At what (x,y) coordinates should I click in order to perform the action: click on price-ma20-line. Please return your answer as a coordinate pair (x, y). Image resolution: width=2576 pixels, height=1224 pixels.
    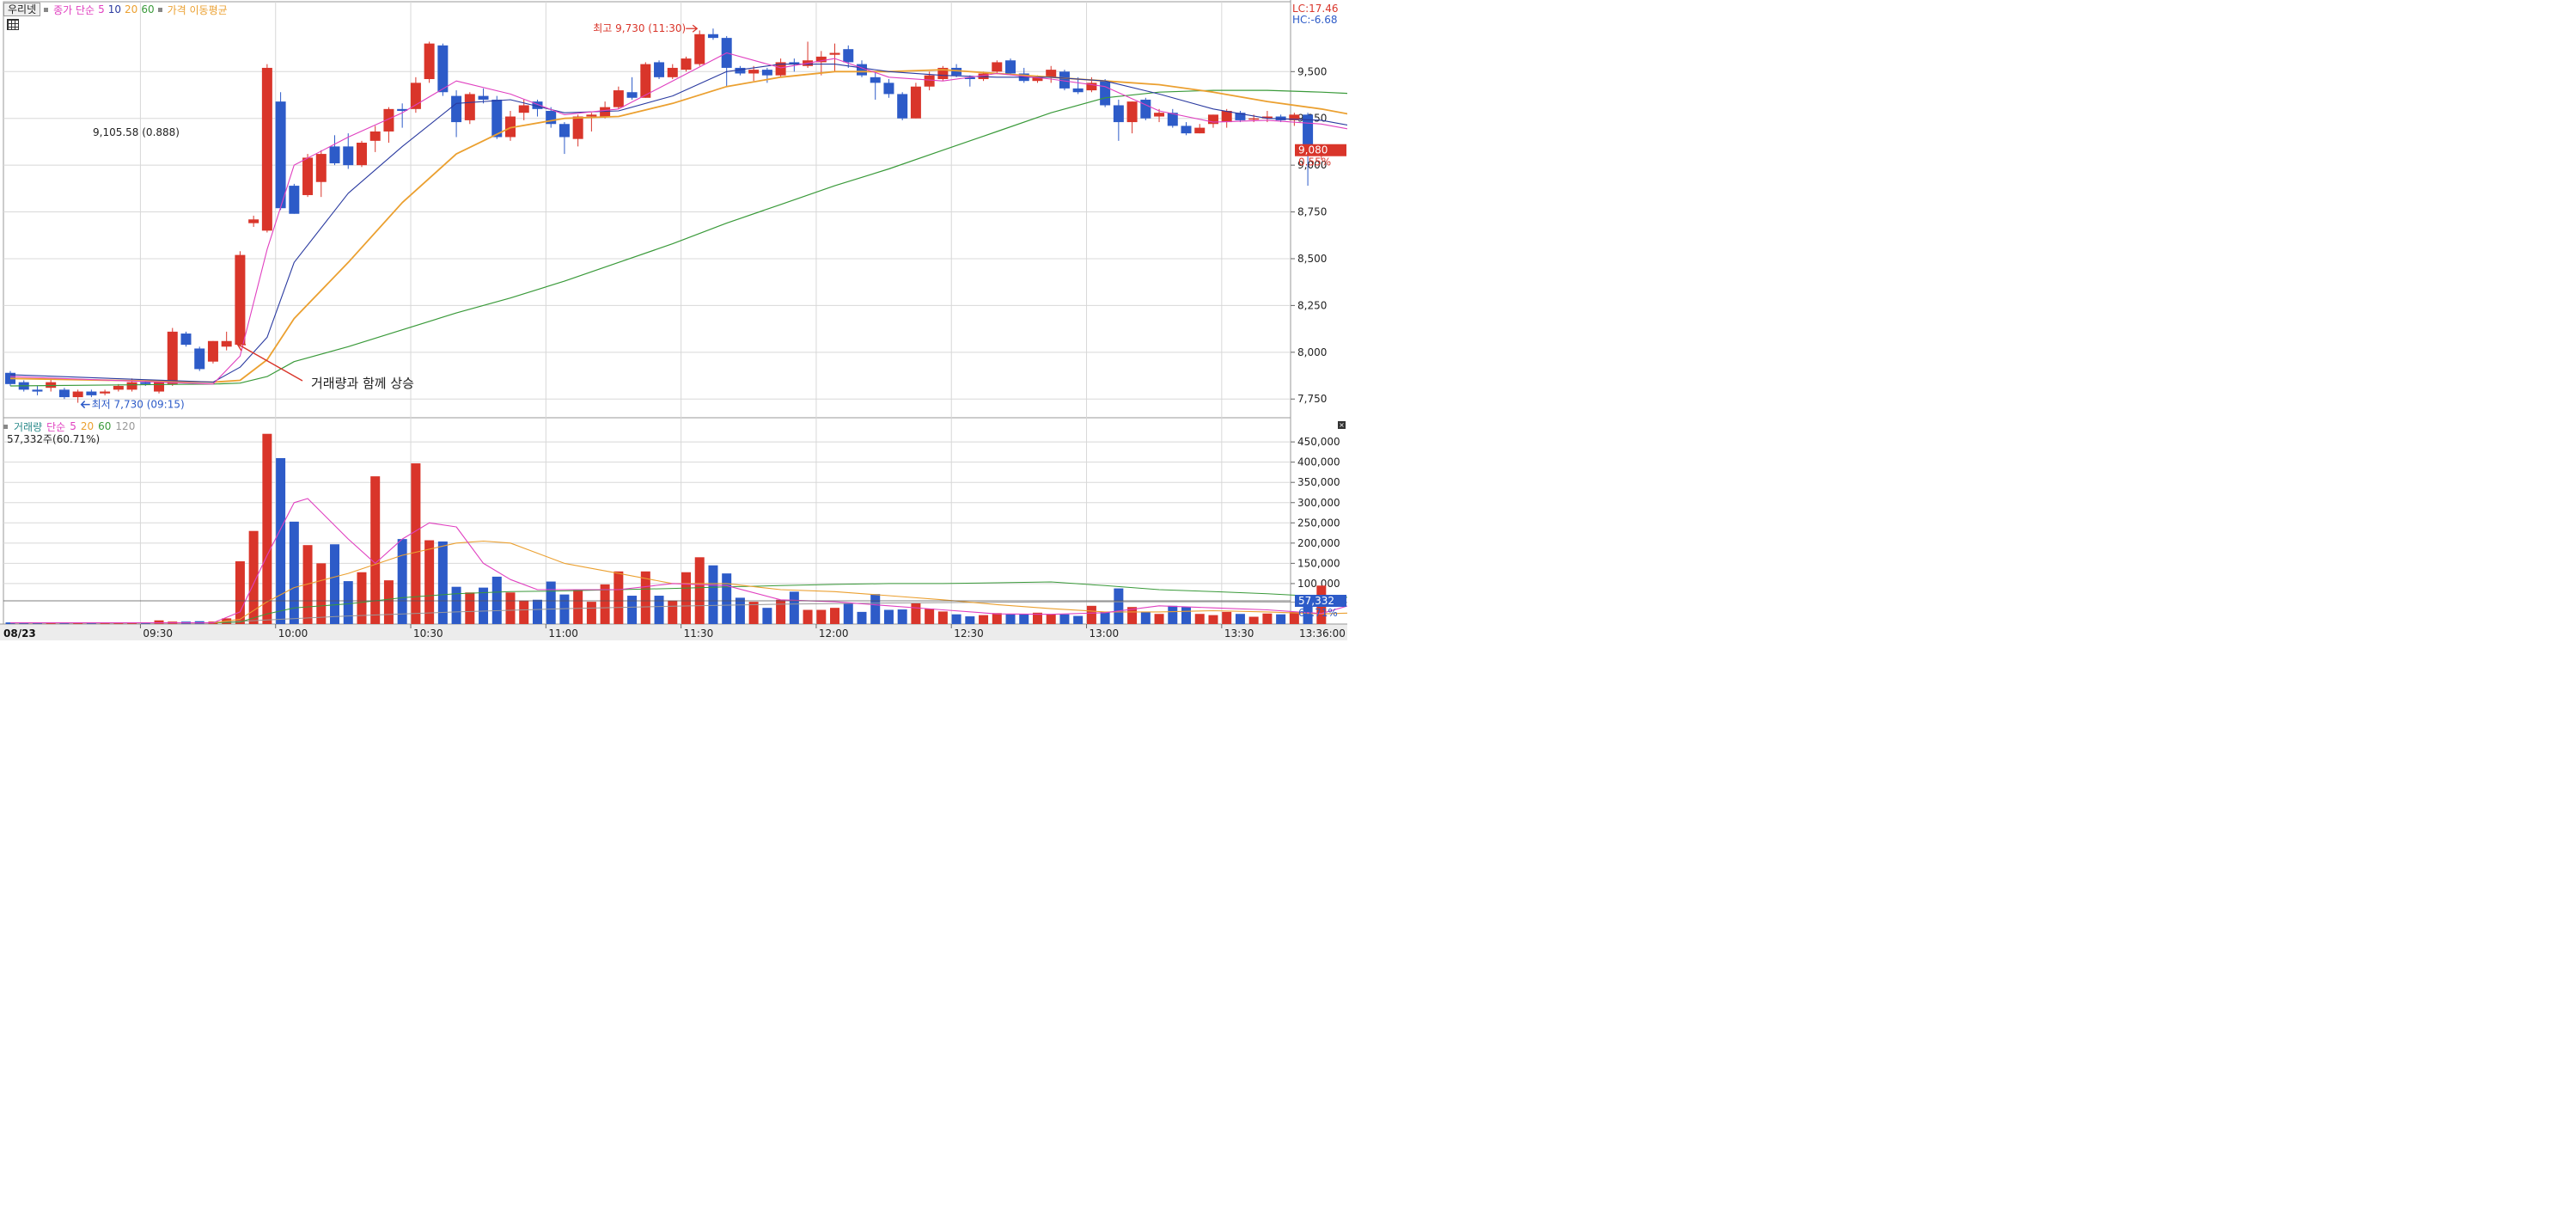
    Looking at the image, I should click on (678, 226).